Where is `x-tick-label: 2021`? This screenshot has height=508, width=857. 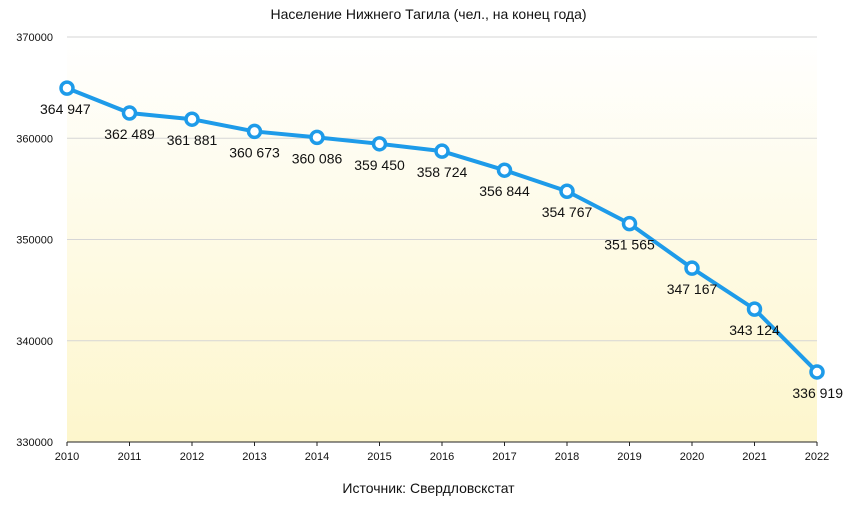
x-tick-label: 2021 is located at coordinates (754, 457).